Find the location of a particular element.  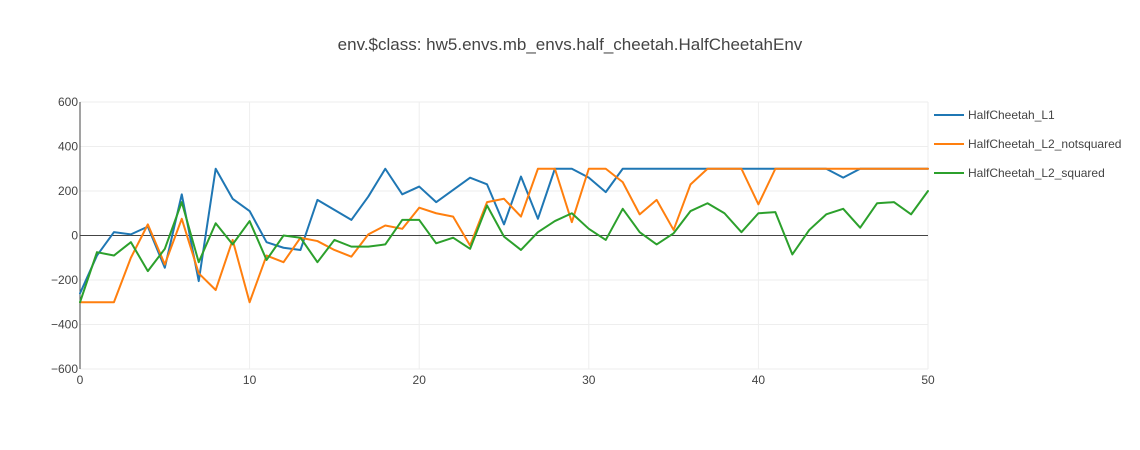

x-tick-label: 10 is located at coordinates (250, 380).